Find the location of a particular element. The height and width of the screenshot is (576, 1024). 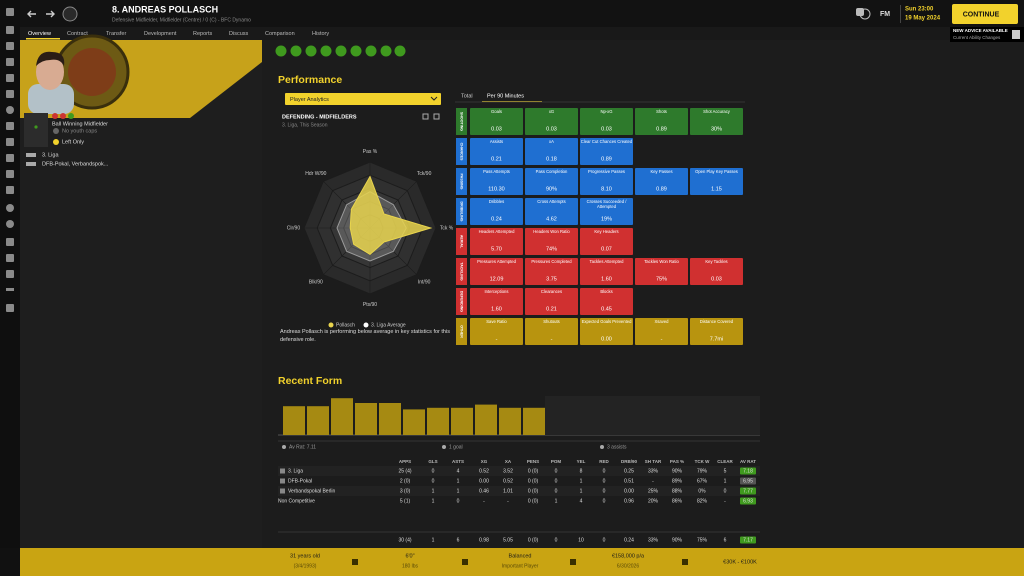

stat-name: Tackles Won Ratio is located at coordinates (661, 261).